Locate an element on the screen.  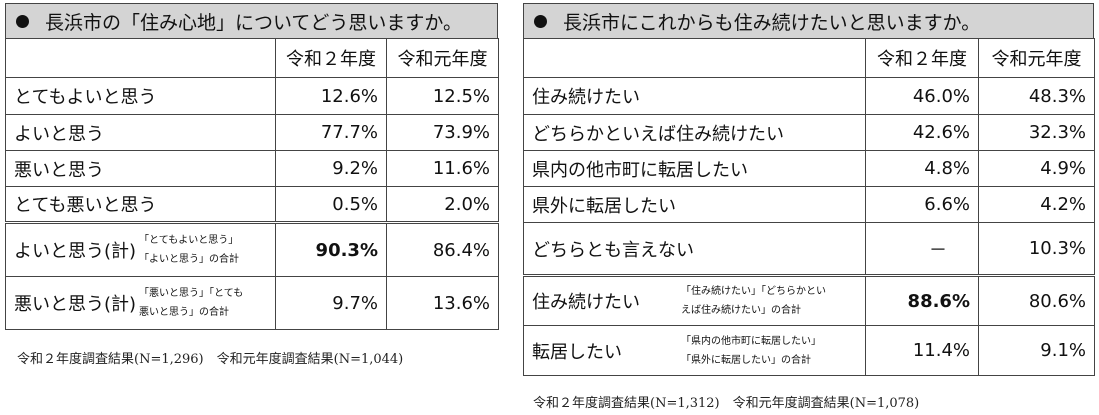
value-r1: 10.3% is located at coordinates (1036, 249).